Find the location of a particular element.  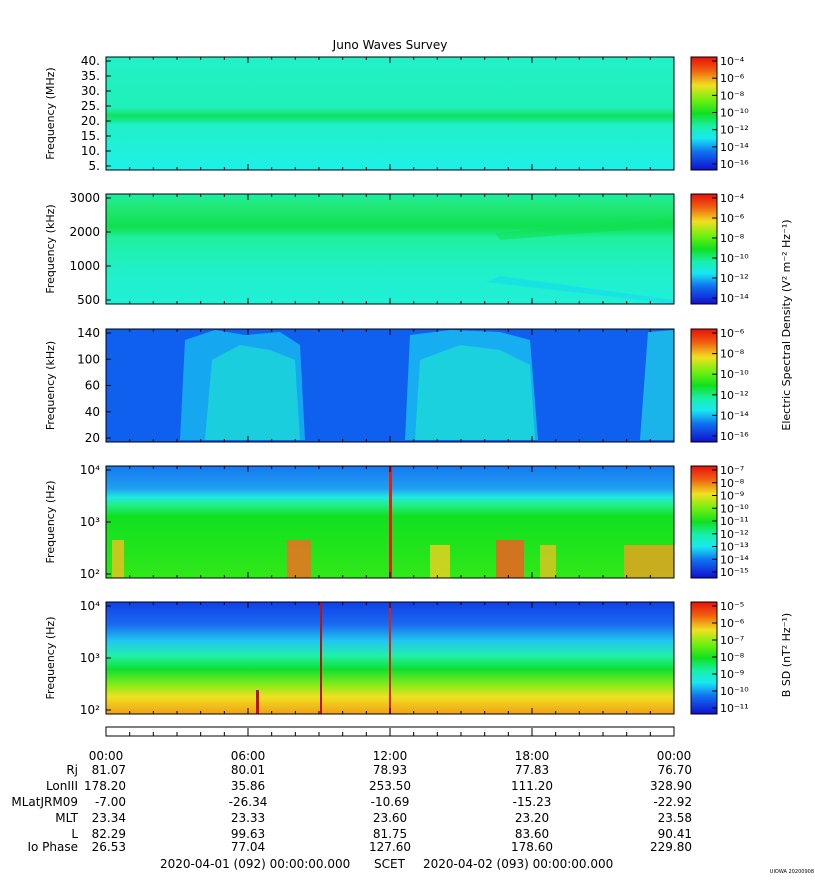

ephemeris-value: 81.07 is located at coordinates (109, 770).